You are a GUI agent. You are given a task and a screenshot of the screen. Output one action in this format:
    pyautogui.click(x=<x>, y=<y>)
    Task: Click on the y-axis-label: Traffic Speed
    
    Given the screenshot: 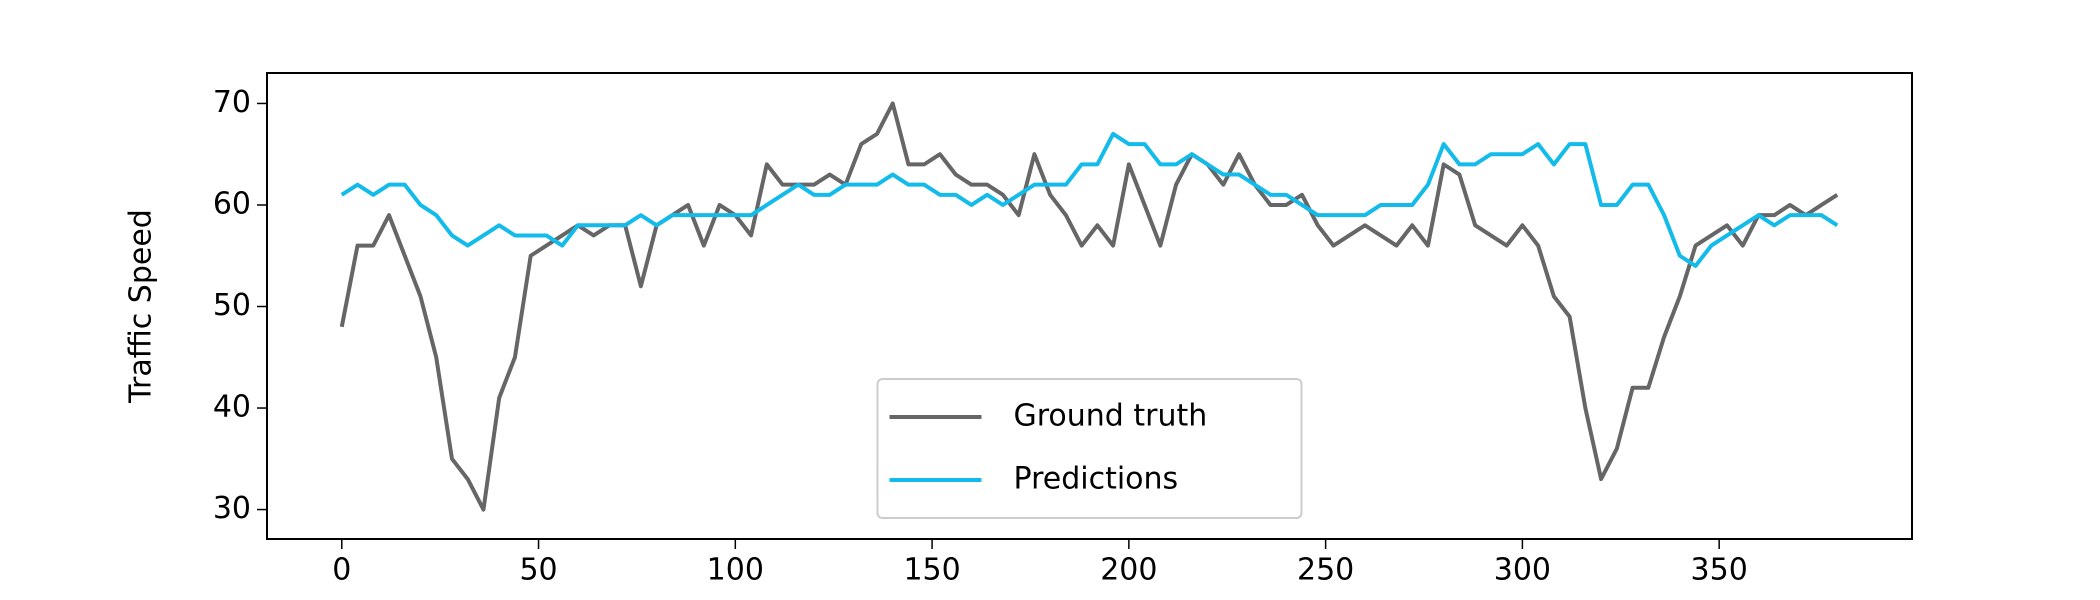 What is the action you would take?
    pyautogui.click(x=141, y=306)
    